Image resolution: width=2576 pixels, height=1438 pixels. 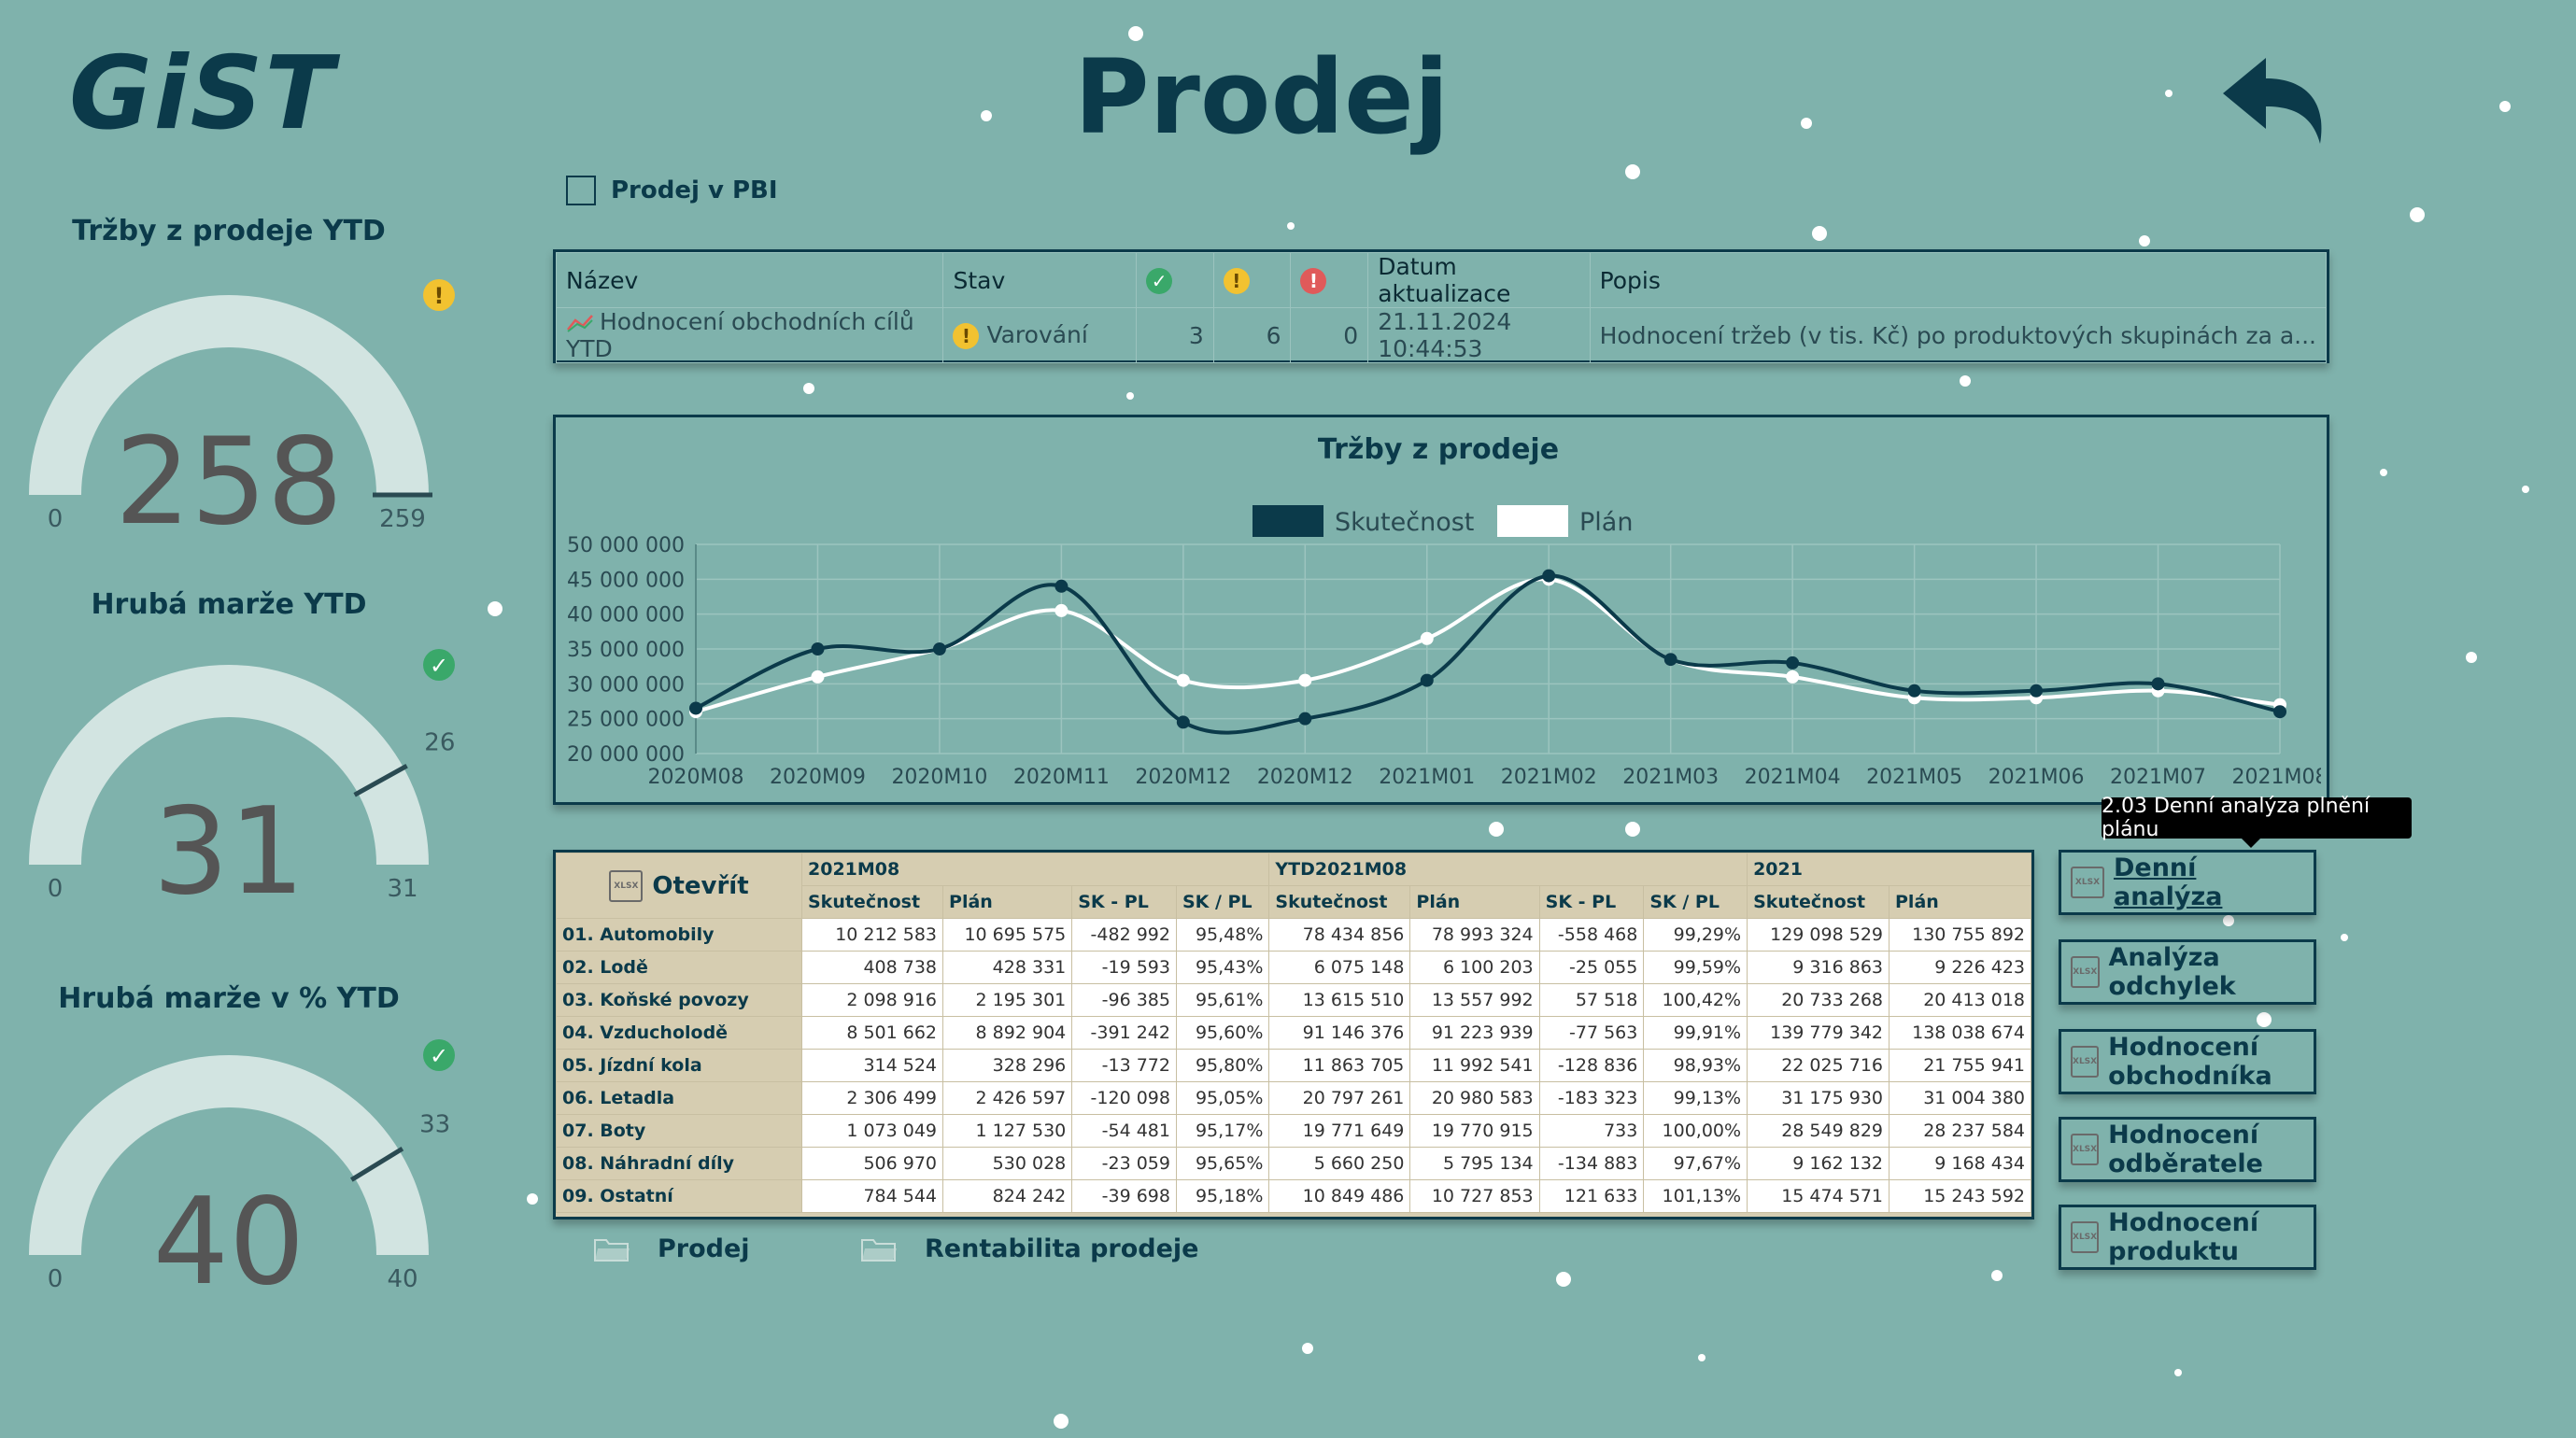 What do you see at coordinates (1339, 1131) in the screenshot?
I see `table-cell: 19 771 649` at bounding box center [1339, 1131].